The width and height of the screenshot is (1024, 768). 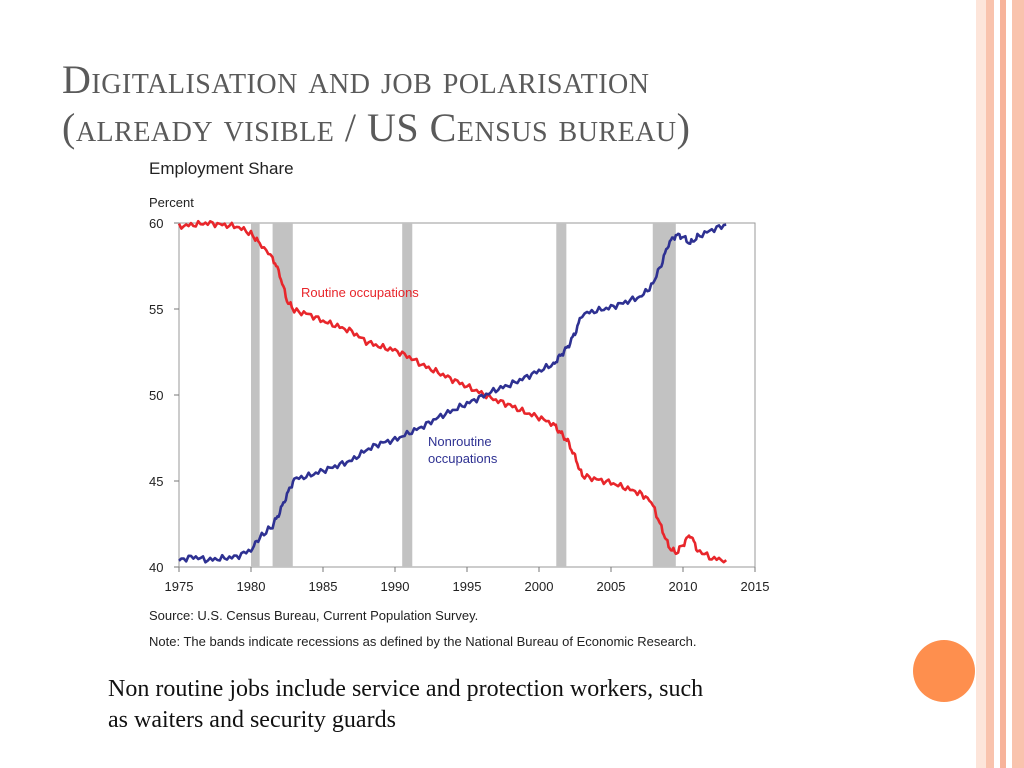 What do you see at coordinates (221, 168) in the screenshot?
I see `chart-title: Employment Share` at bounding box center [221, 168].